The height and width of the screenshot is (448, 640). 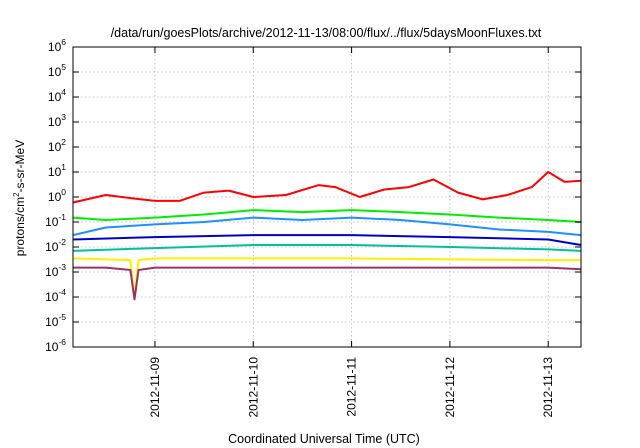 I want to click on y-tick-exponent: 1, so click(x=63, y=167).